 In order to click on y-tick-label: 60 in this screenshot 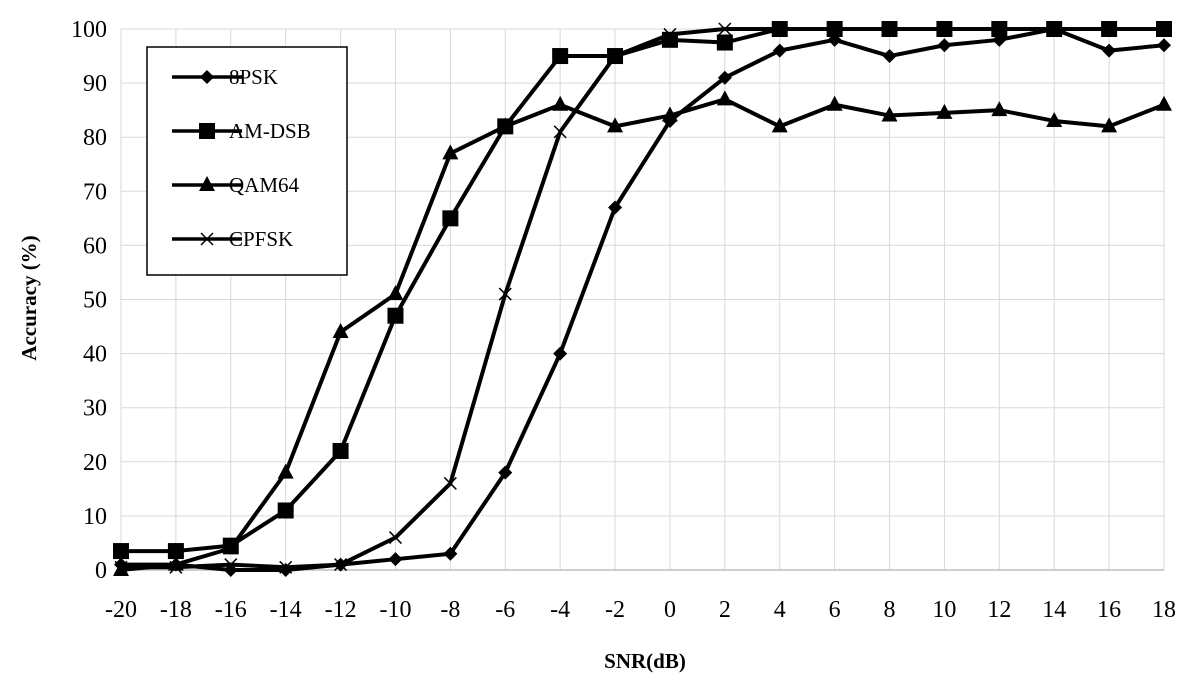, I will do `click(95, 246)`.